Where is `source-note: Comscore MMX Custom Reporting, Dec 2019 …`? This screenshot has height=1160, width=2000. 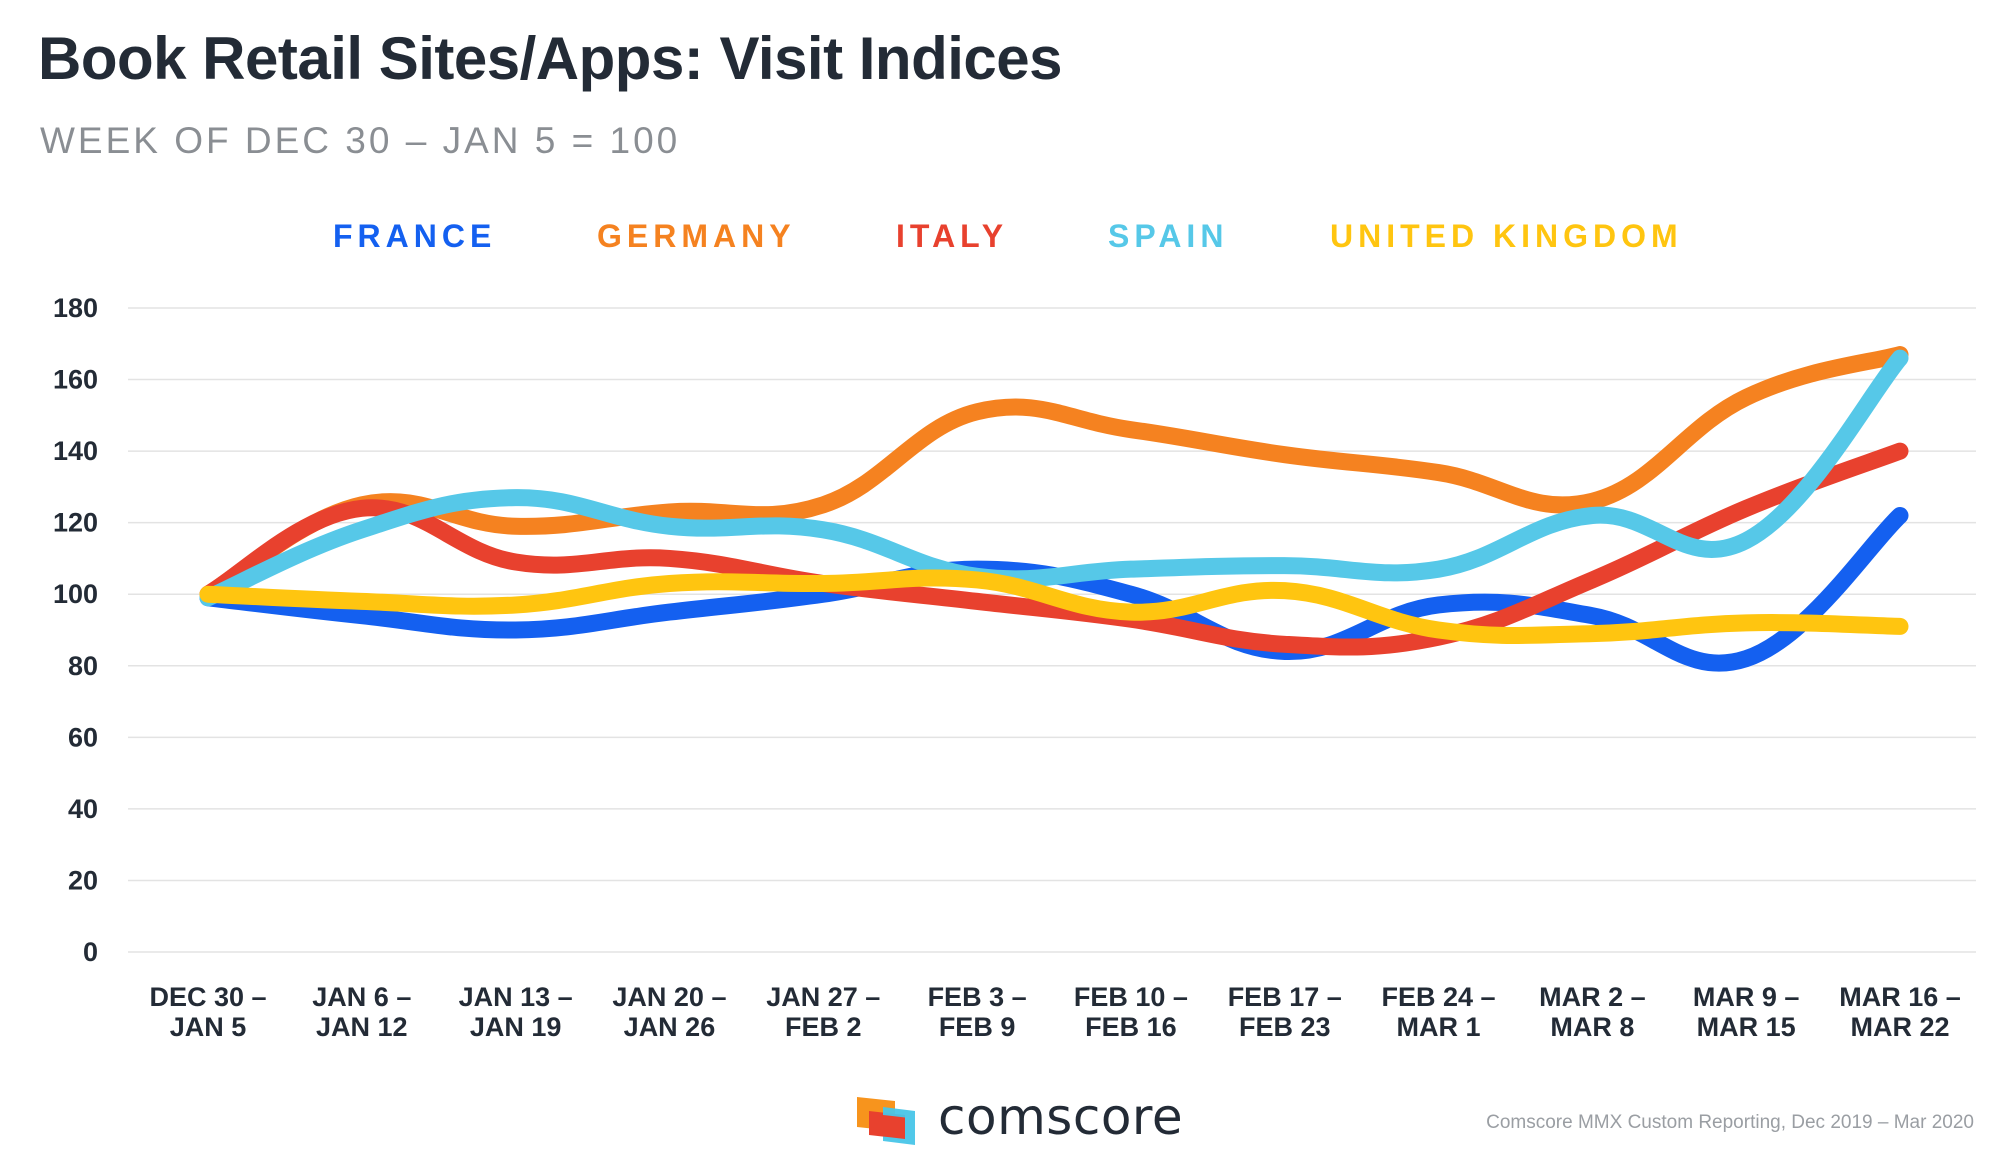 source-note: Comscore MMX Custom Reporting, Dec 2019 … is located at coordinates (1730, 1122).